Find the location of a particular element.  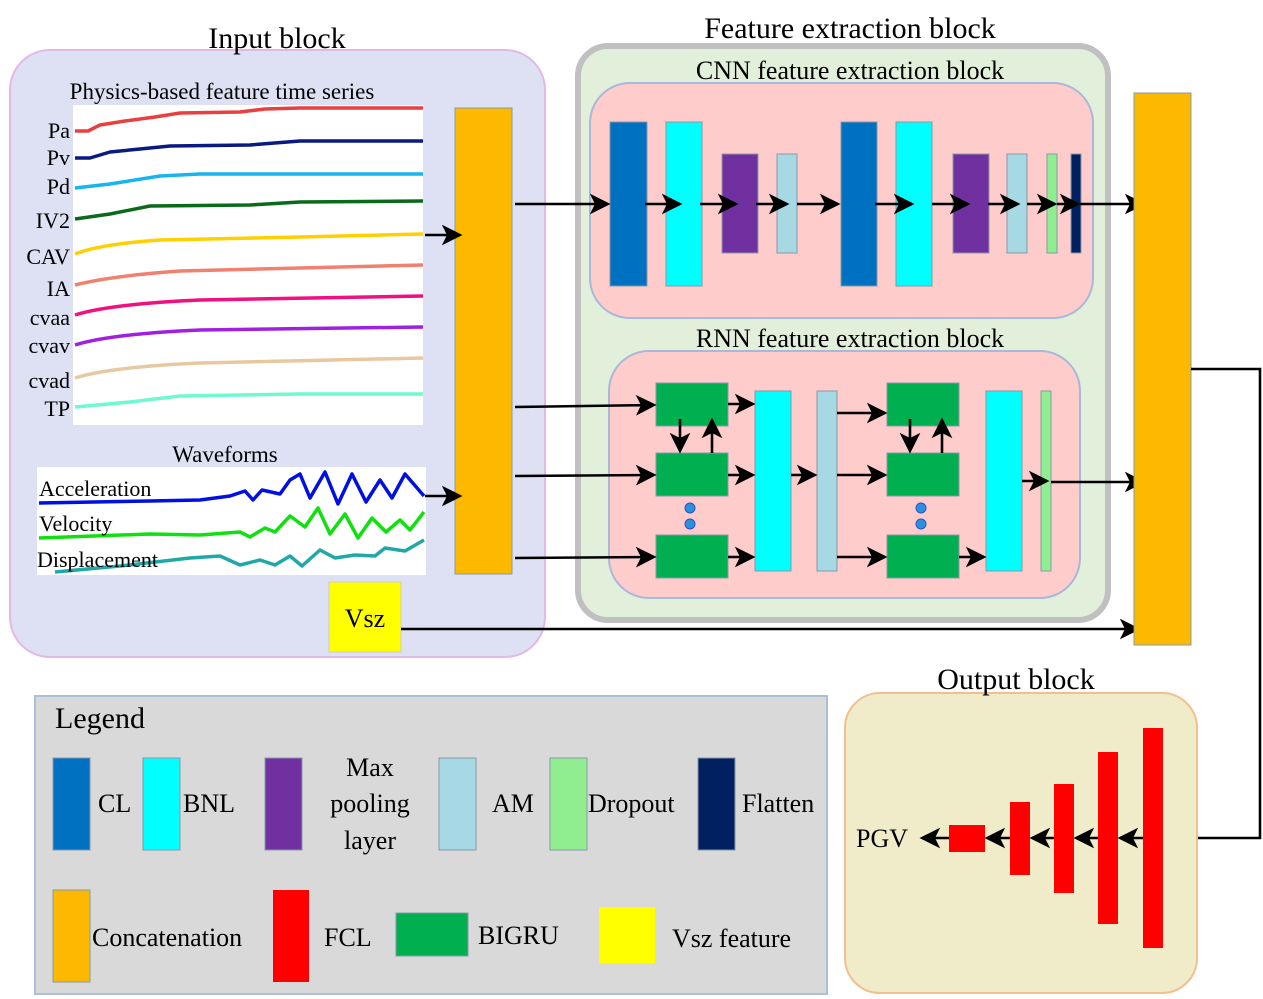

legend-swatch-vsz is located at coordinates (627, 935).